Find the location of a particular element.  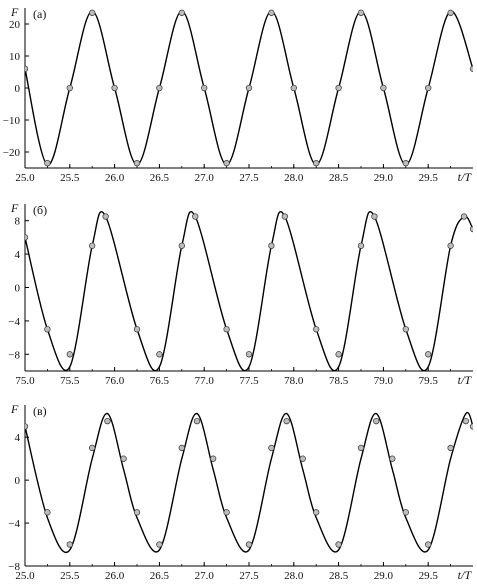

y-tick-label: 4 is located at coordinates (18, 438).